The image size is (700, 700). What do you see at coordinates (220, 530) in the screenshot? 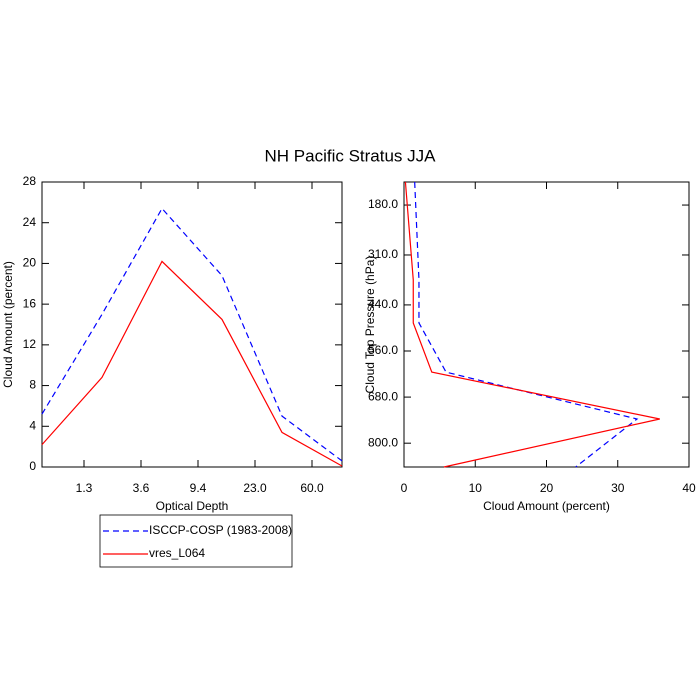
I see `legend-label: ISCCP-COSP (1983-2008)` at bounding box center [220, 530].